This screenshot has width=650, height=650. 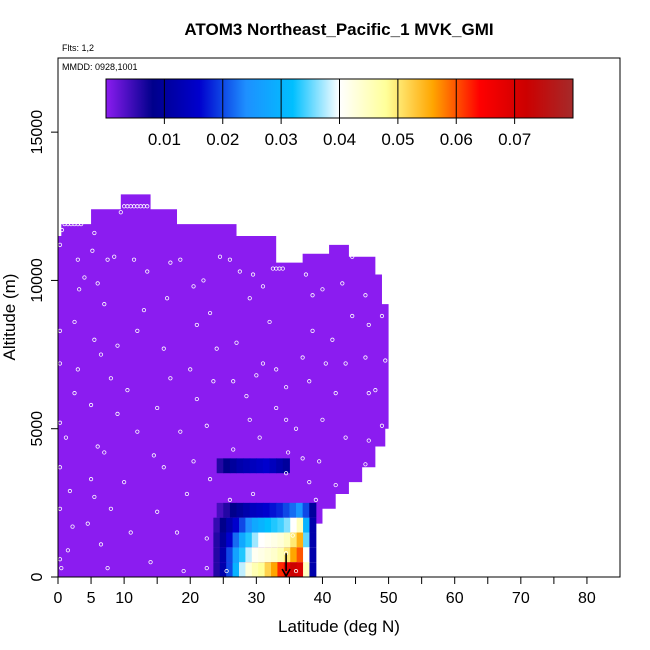 What do you see at coordinates (389, 598) in the screenshot?
I see `x-tick-label: 50` at bounding box center [389, 598].